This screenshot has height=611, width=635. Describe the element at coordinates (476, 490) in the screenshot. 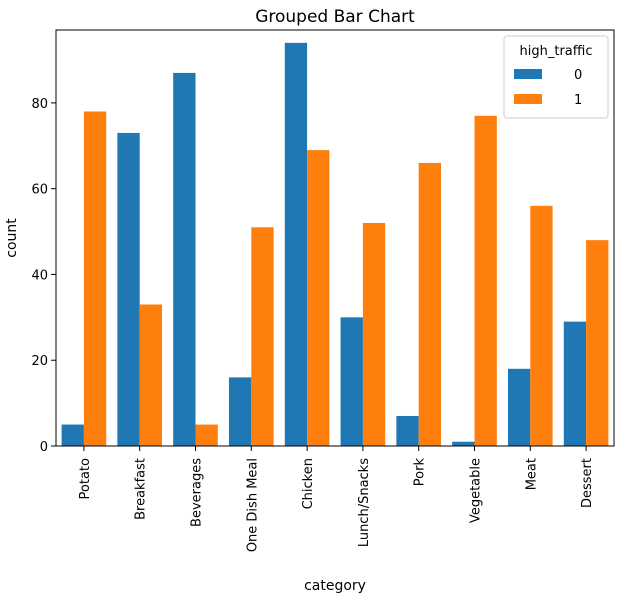

I see `x-tick-label: Vegetable` at that location.